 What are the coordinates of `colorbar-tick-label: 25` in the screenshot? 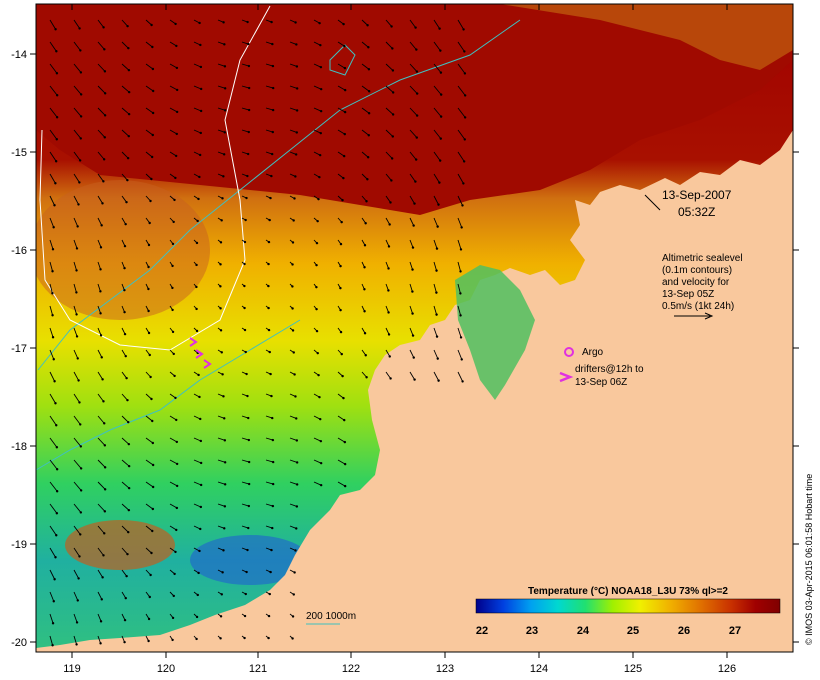 It's located at (633, 631).